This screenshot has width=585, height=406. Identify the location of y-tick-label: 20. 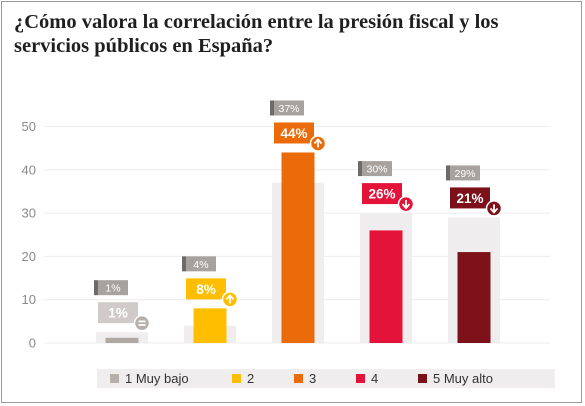
(29, 256).